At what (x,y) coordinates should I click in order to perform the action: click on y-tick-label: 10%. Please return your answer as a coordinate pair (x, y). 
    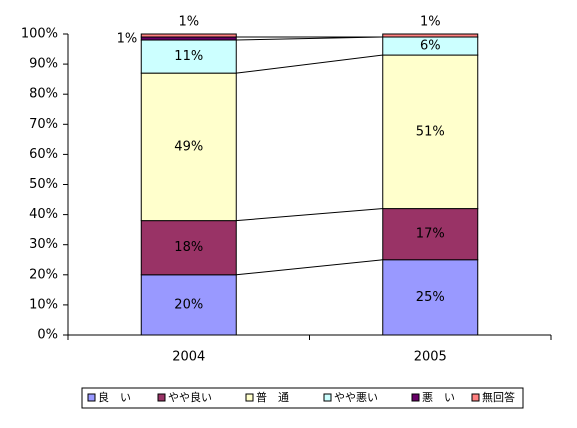
    Looking at the image, I should click on (43, 304).